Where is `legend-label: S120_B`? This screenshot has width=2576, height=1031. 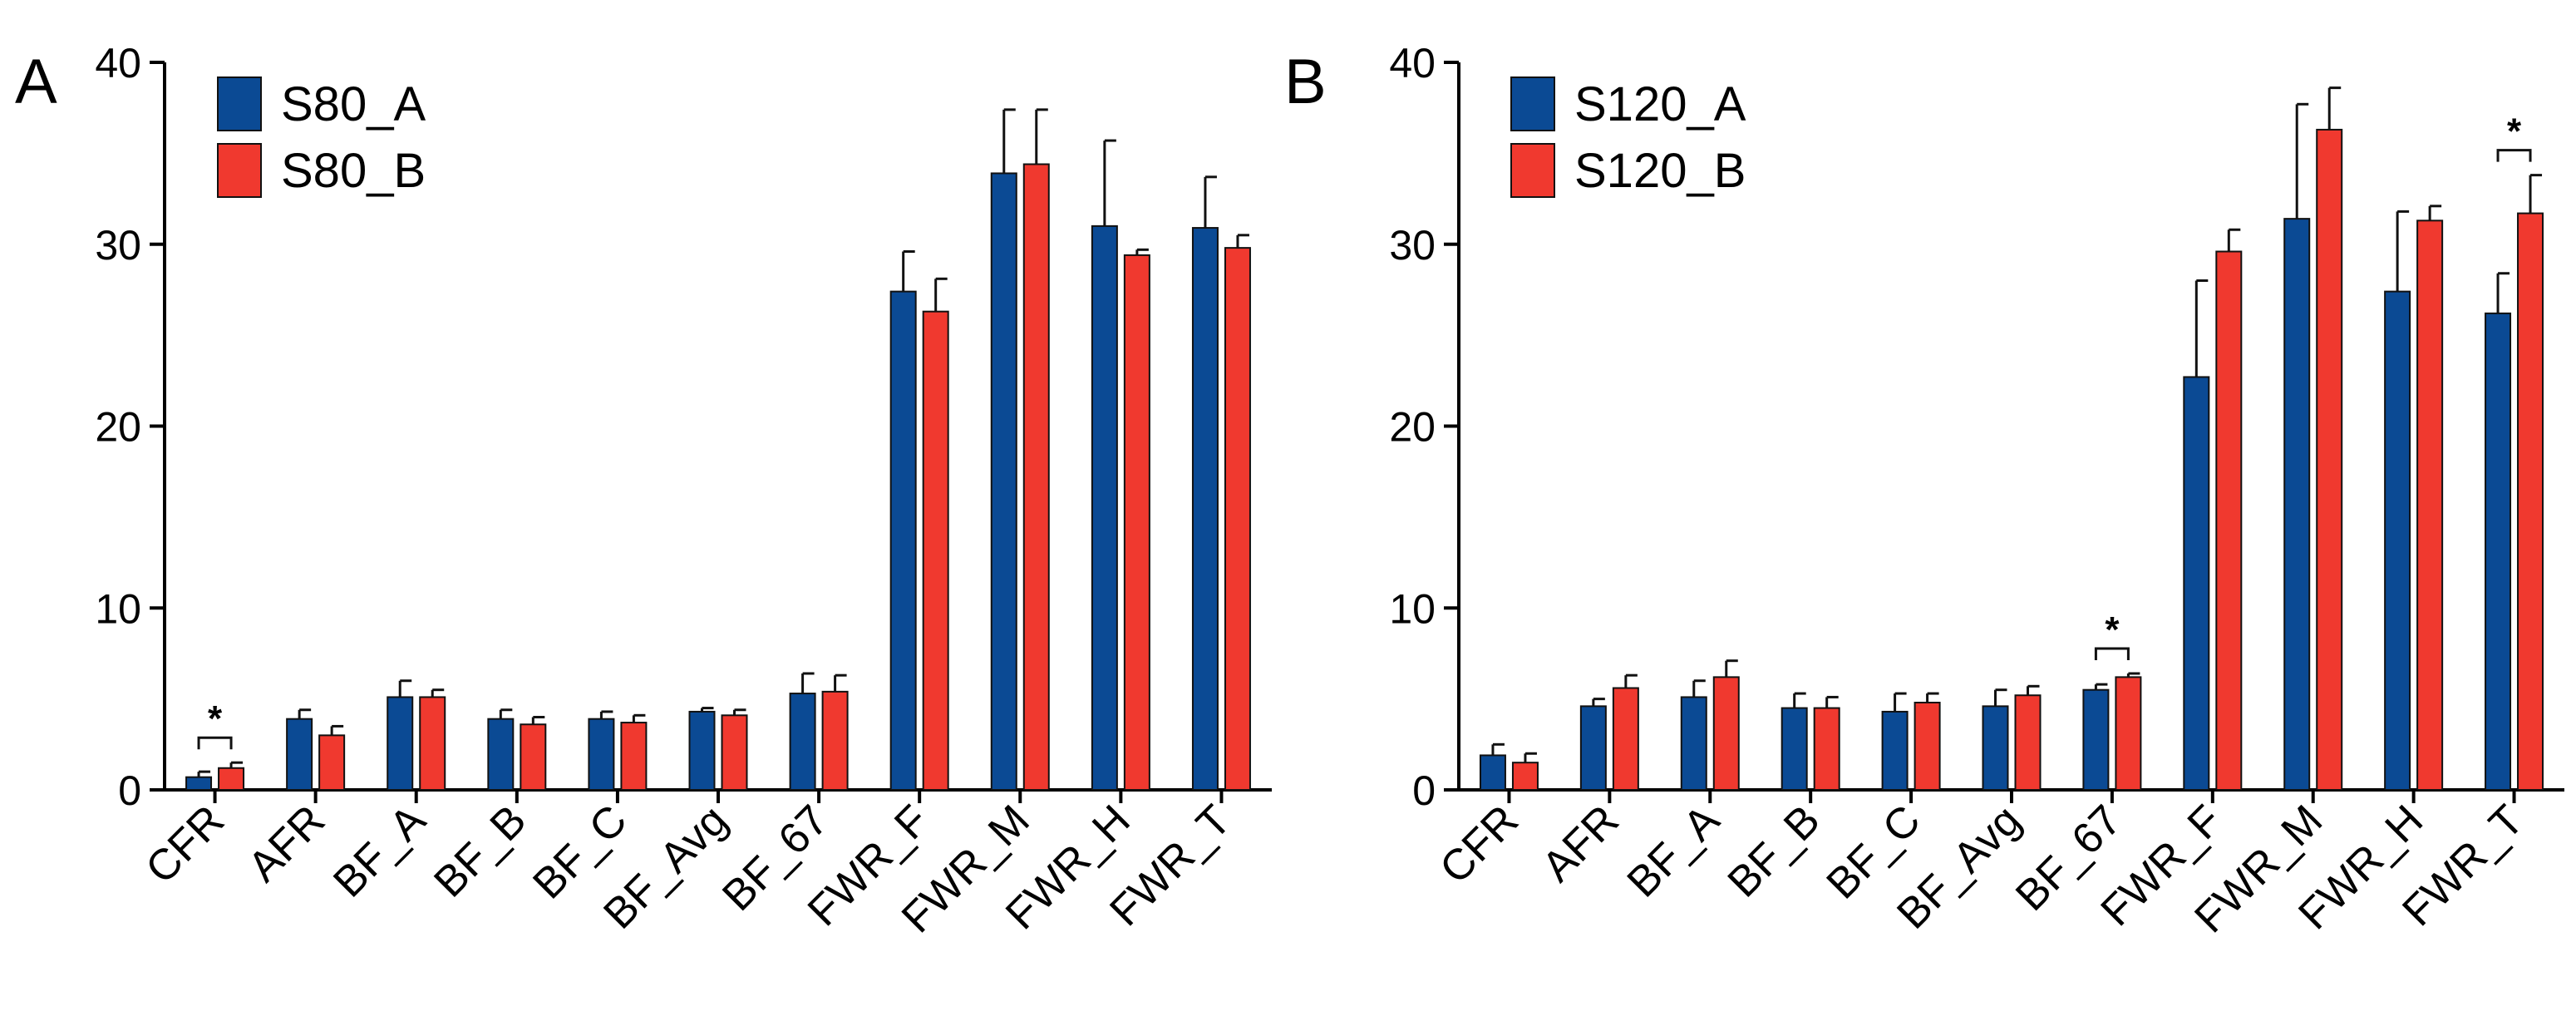 legend-label: S120_B is located at coordinates (1660, 171).